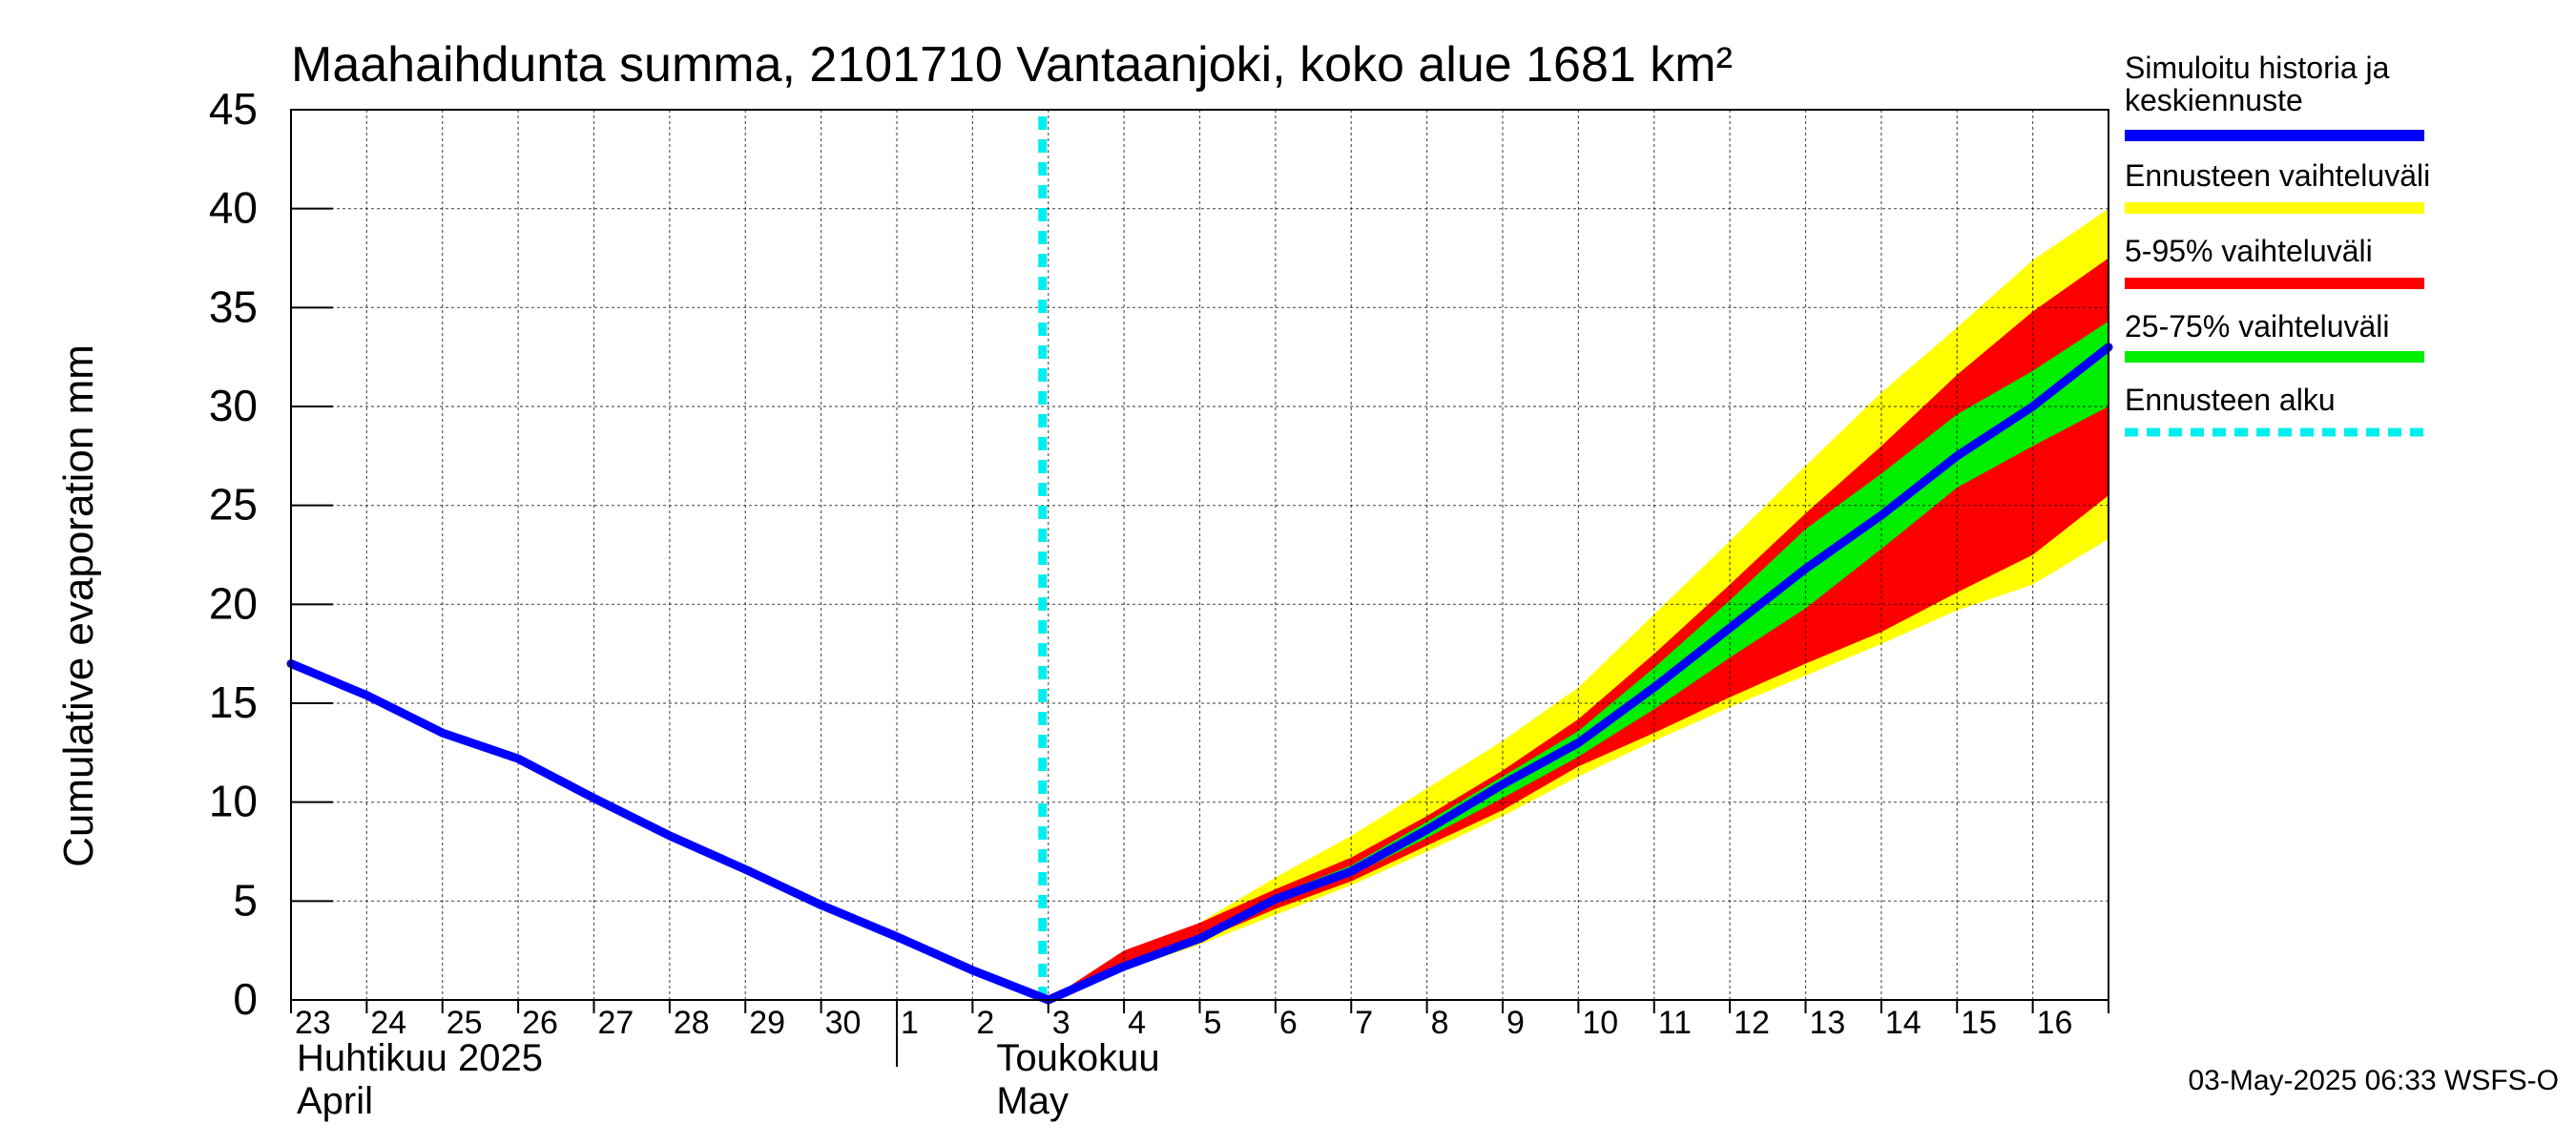 The height and width of the screenshot is (1145, 2576). I want to click on x-tick-label: 26, so click(540, 1023).